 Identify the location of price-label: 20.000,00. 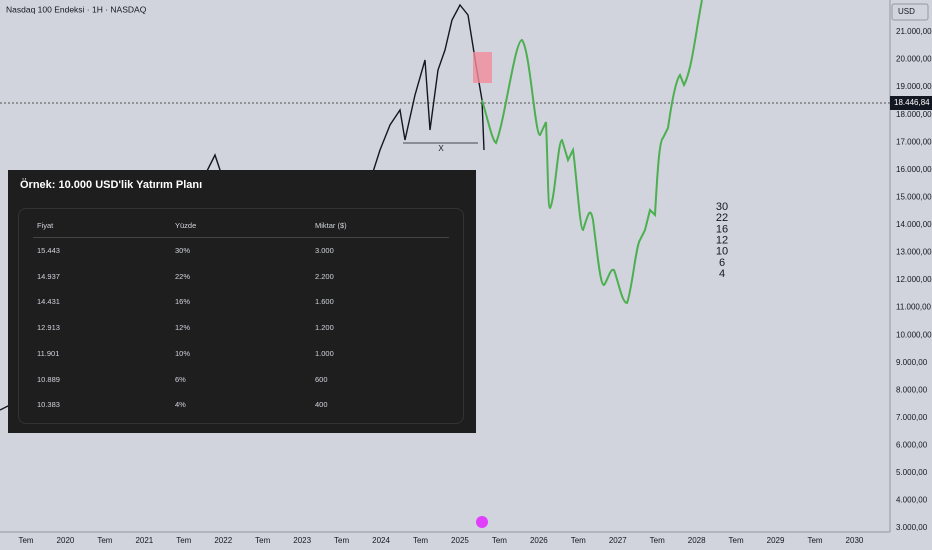
(914, 59).